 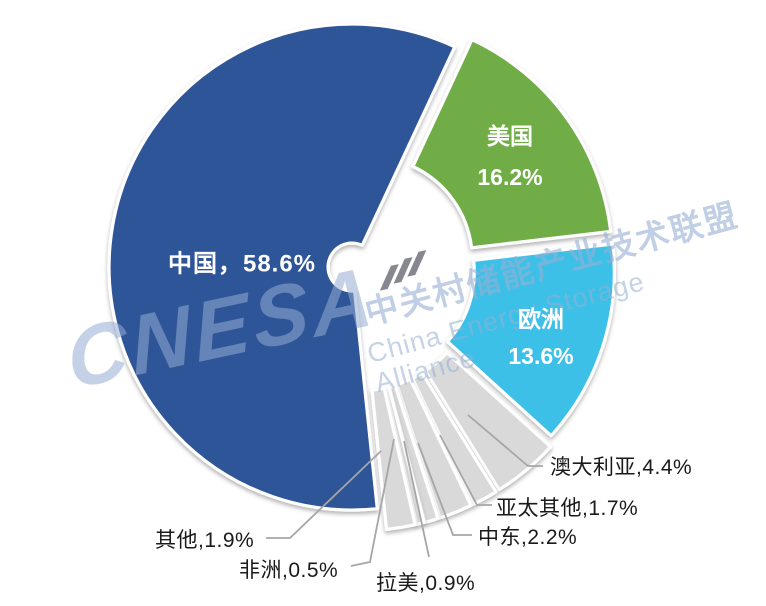 What do you see at coordinates (567, 508) in the screenshot?
I see `slice-label-apac-other: 亚太其他,1.7%` at bounding box center [567, 508].